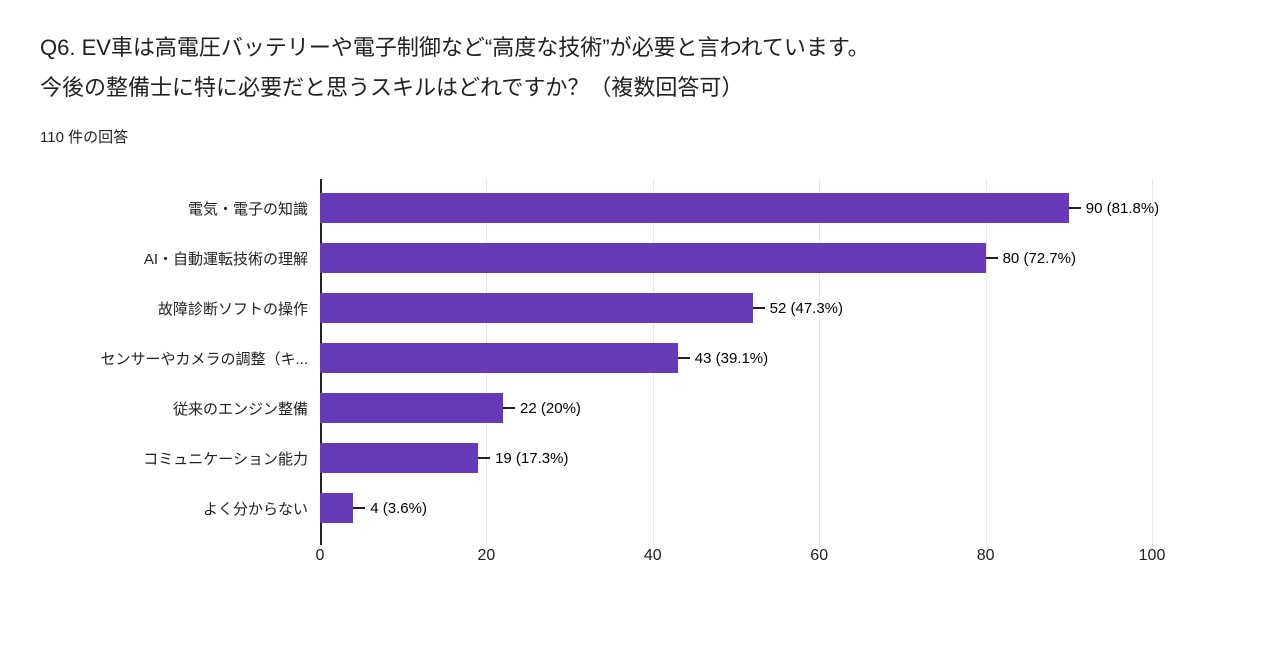  What do you see at coordinates (255, 509) in the screenshot?
I see `category-label: よく分からない` at bounding box center [255, 509].